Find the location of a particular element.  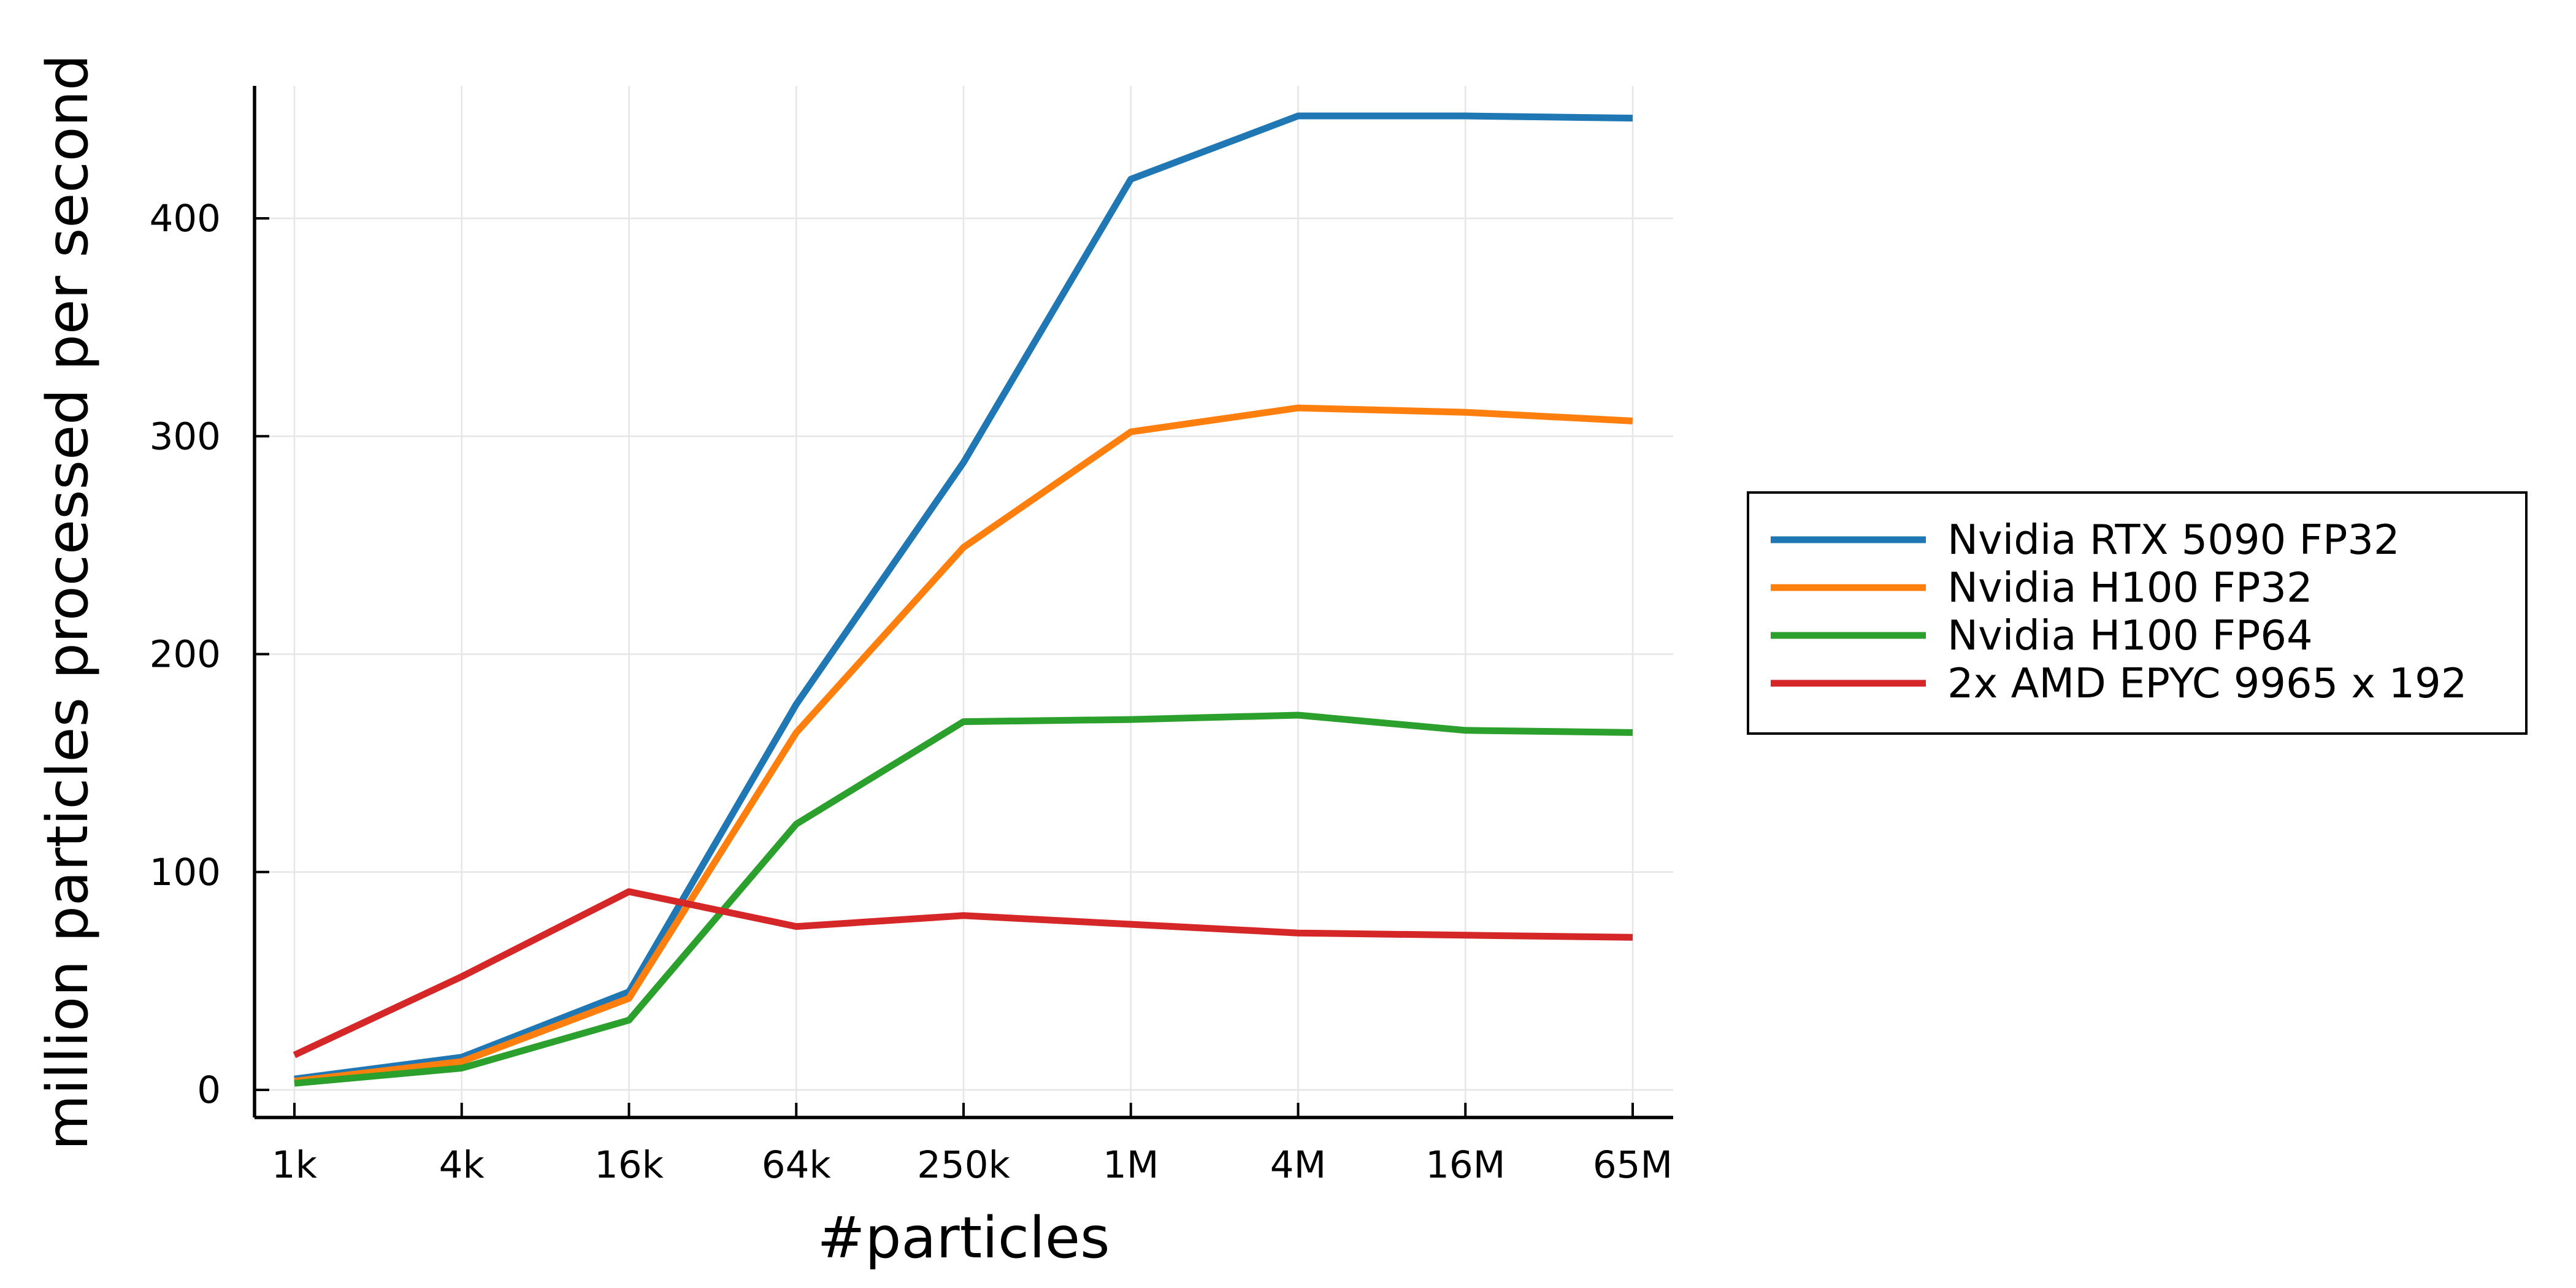

legend-label: Nvidia RTX 5090 FP32 is located at coordinates (2173, 540).